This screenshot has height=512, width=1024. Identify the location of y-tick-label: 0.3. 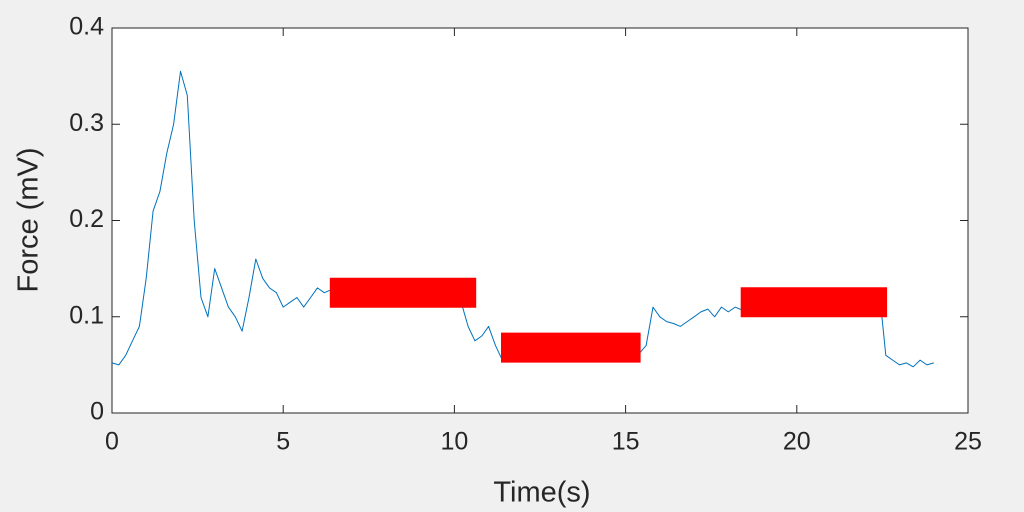
(86, 123).